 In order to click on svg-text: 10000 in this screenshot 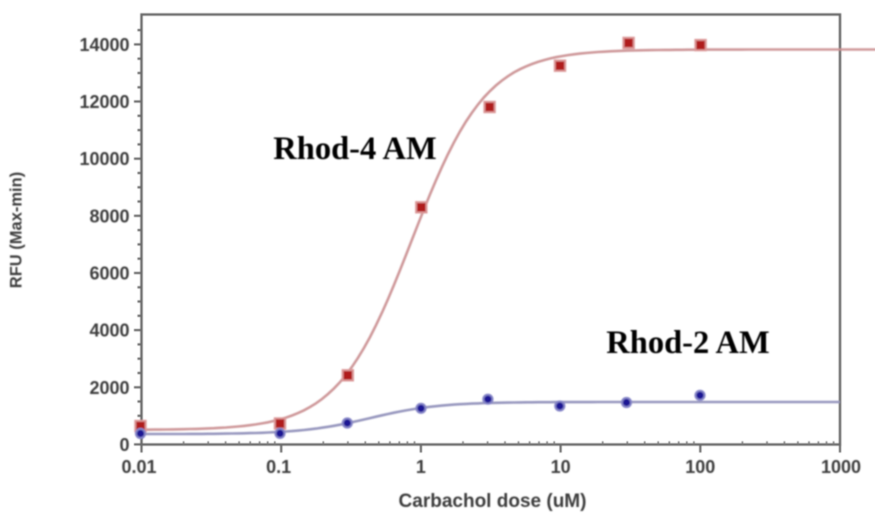, I will do `click(104, 159)`.